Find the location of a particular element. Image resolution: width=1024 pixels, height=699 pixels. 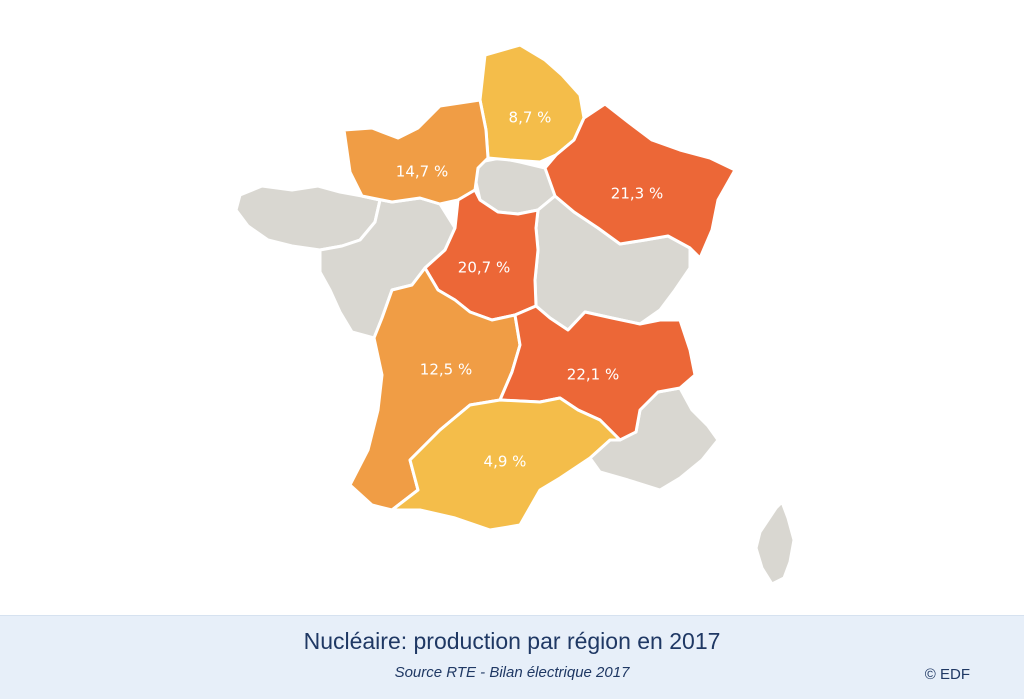

region-normandie is located at coordinates (416, 152).